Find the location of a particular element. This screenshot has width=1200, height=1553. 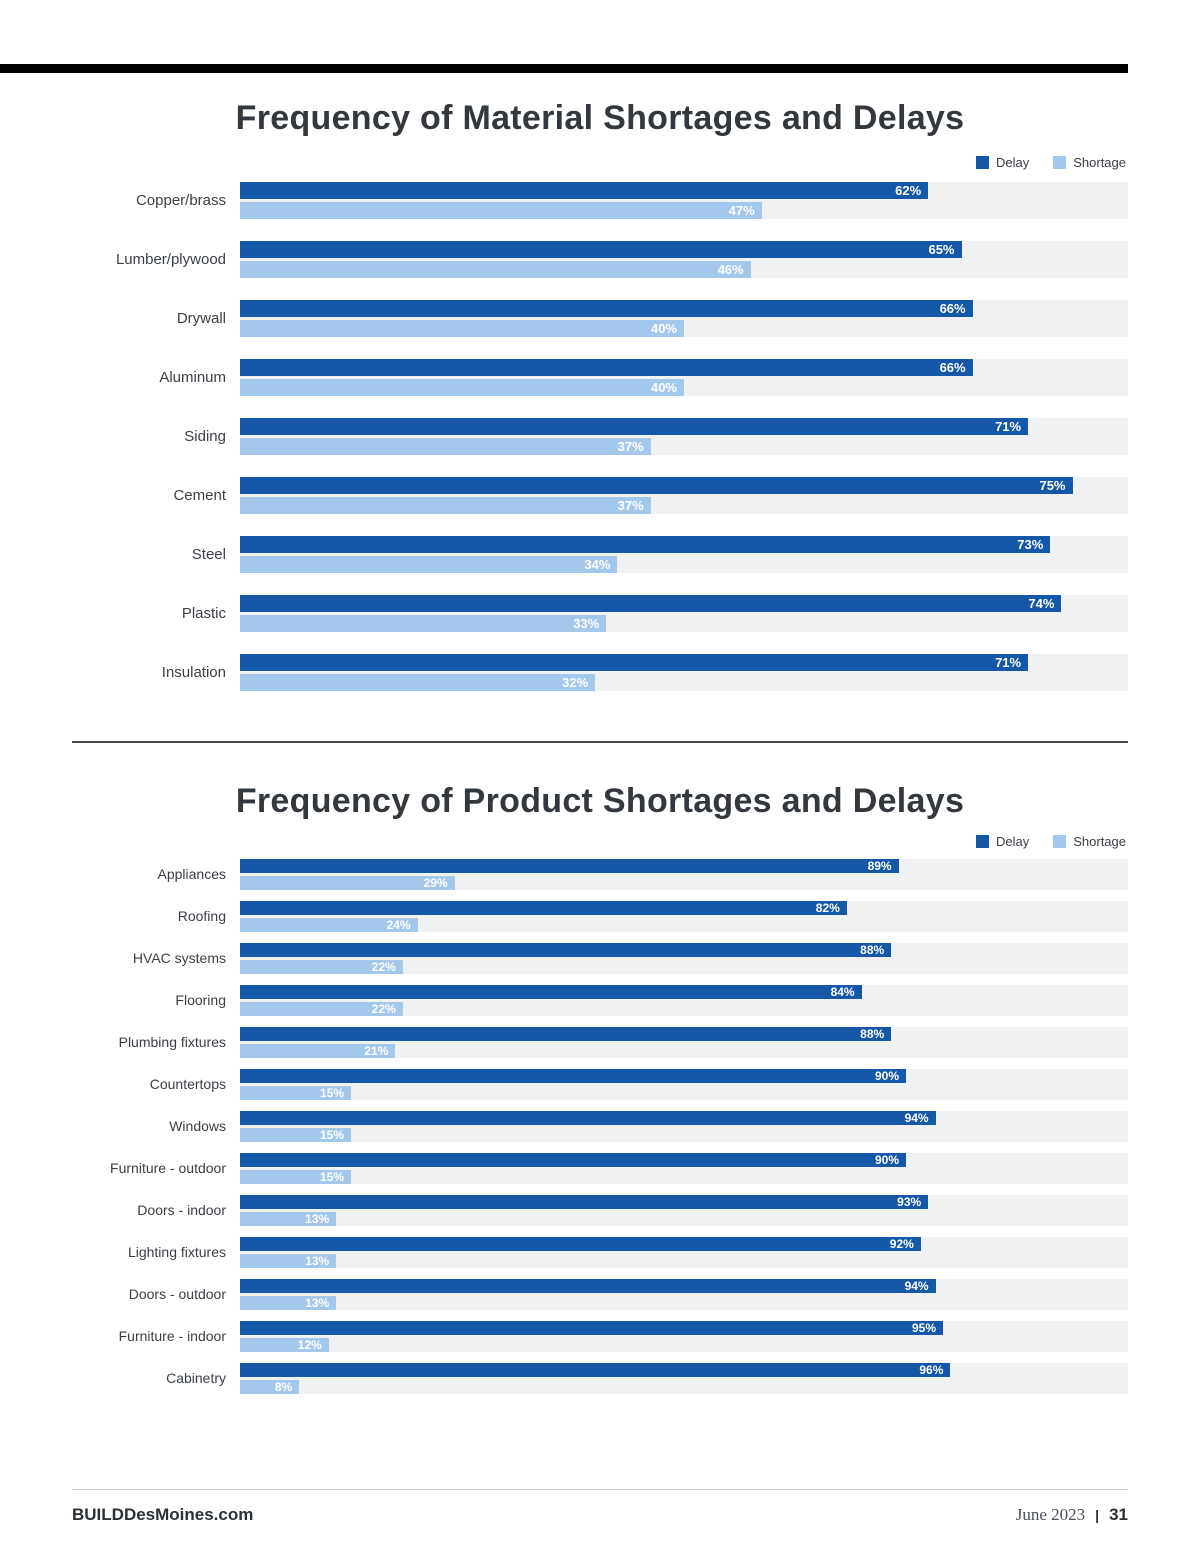

category-label: Countertops is located at coordinates (187, 1084).